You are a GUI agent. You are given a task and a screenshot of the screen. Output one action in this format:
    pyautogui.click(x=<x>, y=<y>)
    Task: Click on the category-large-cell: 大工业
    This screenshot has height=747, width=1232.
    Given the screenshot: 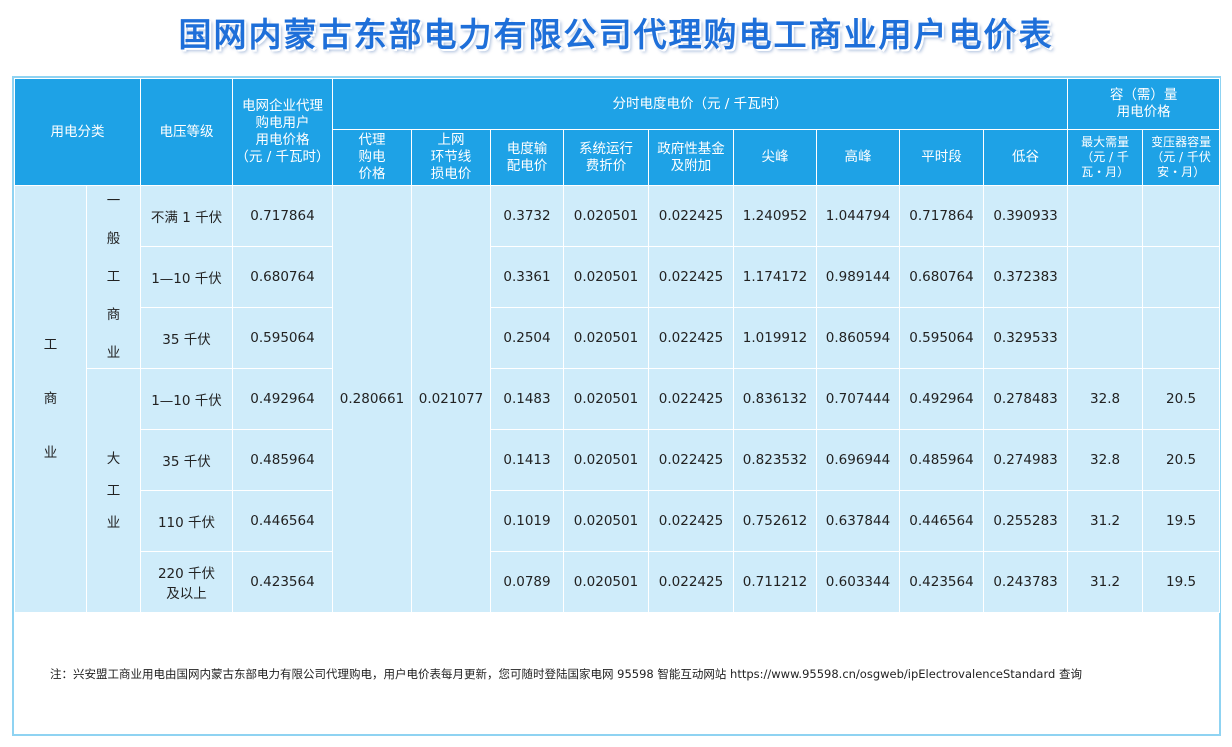 What is the action you would take?
    pyautogui.click(x=113, y=490)
    